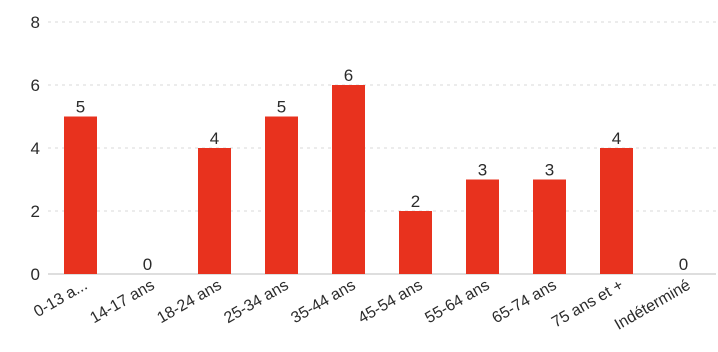 Image resolution: width=718 pixels, height=352 pixels. What do you see at coordinates (390, 302) in the screenshot?
I see `x-tick-label: 45-54 ans` at bounding box center [390, 302].